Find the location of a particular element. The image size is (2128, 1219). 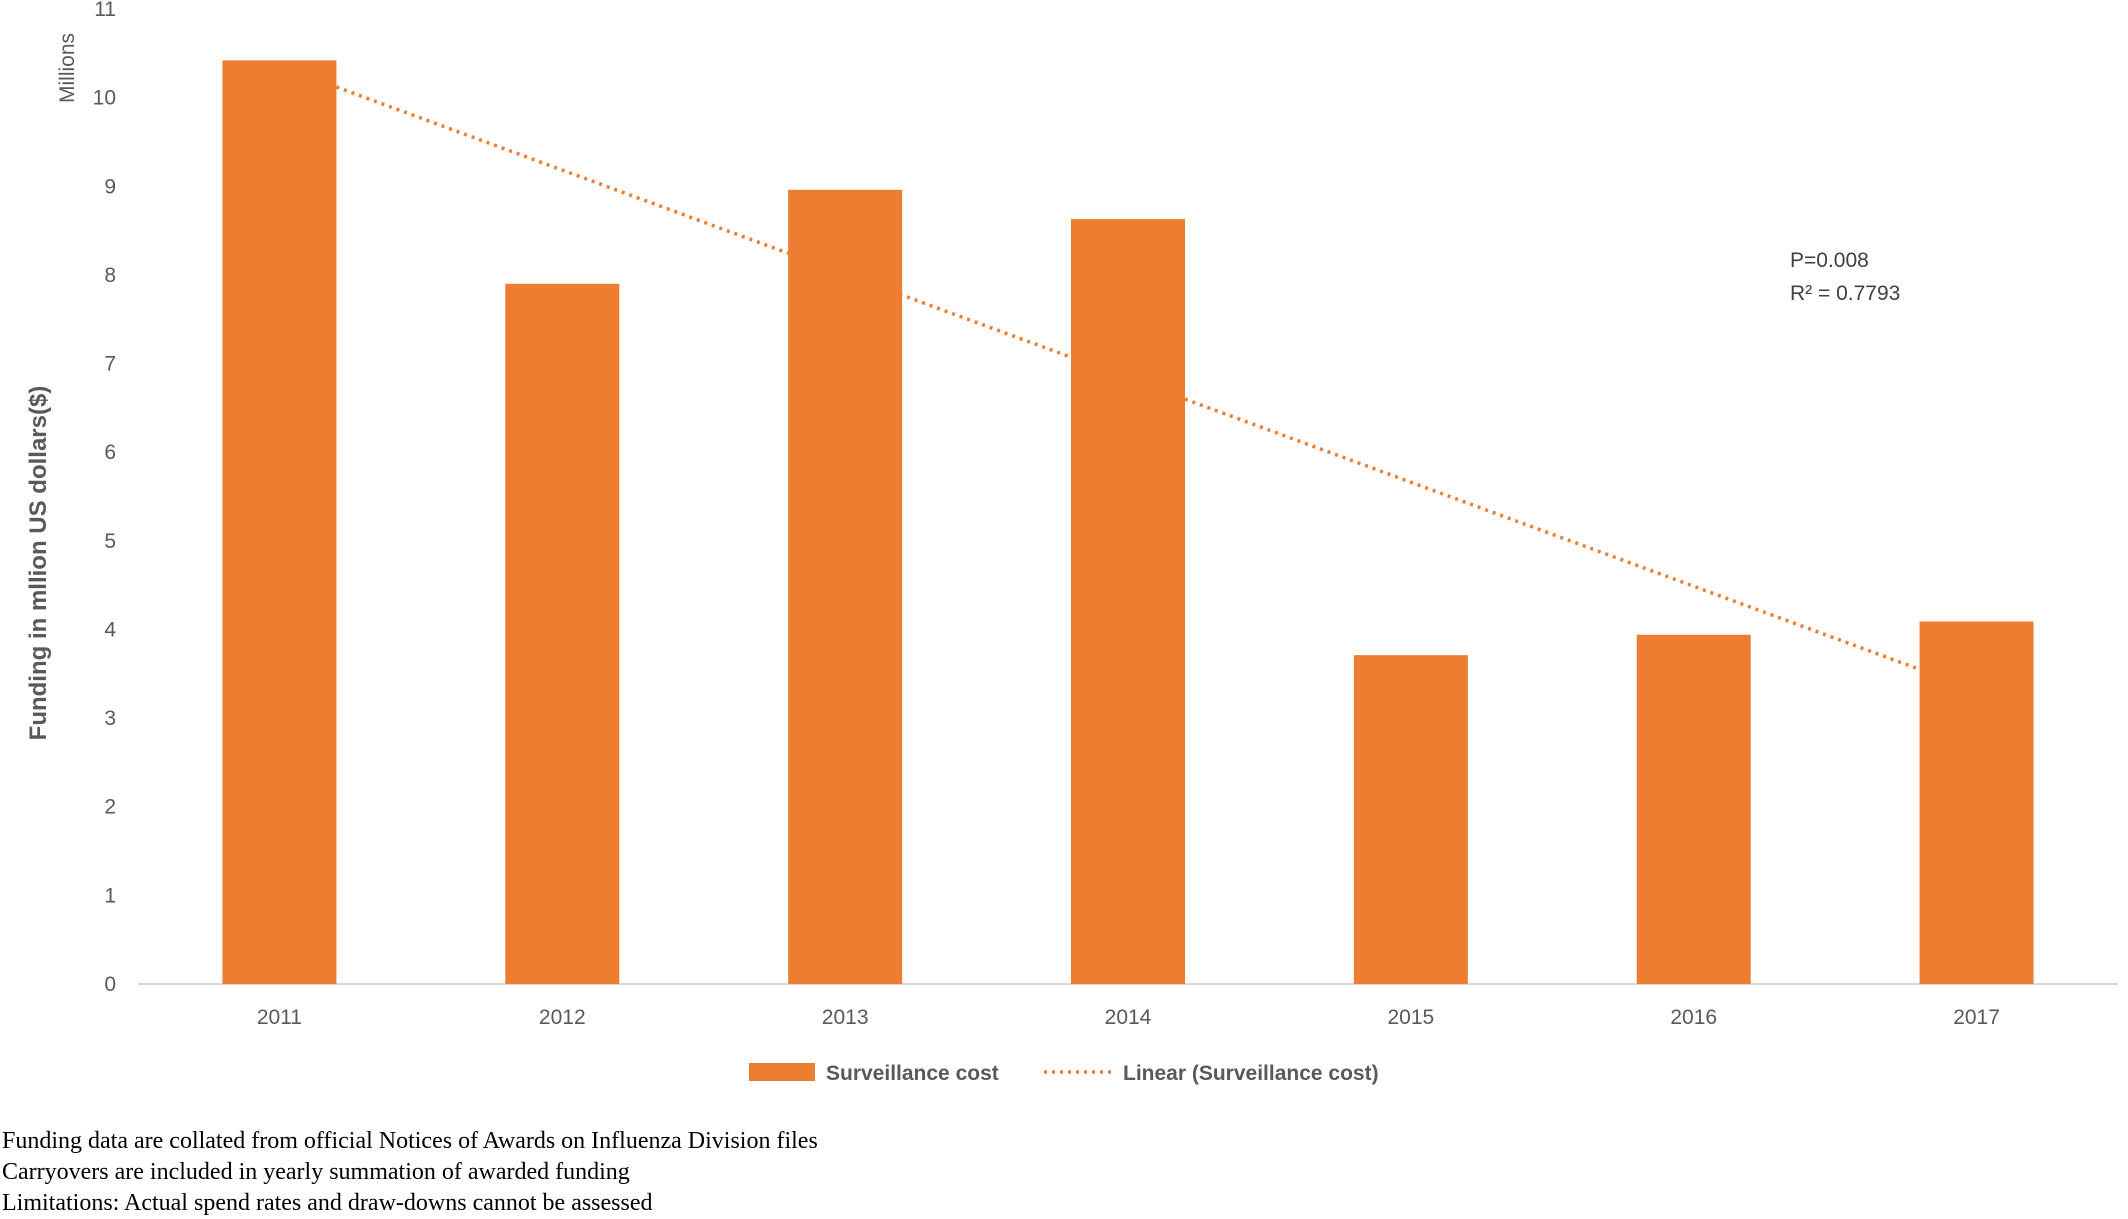

bar-2013 is located at coordinates (845, 586).